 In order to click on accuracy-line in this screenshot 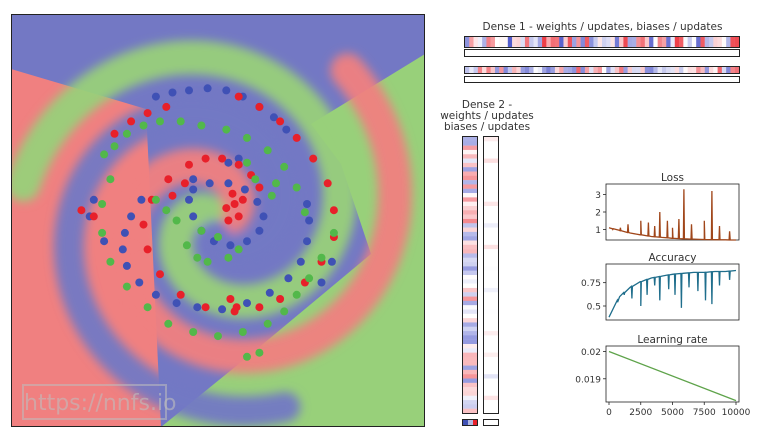, I will do `click(672, 293)`.